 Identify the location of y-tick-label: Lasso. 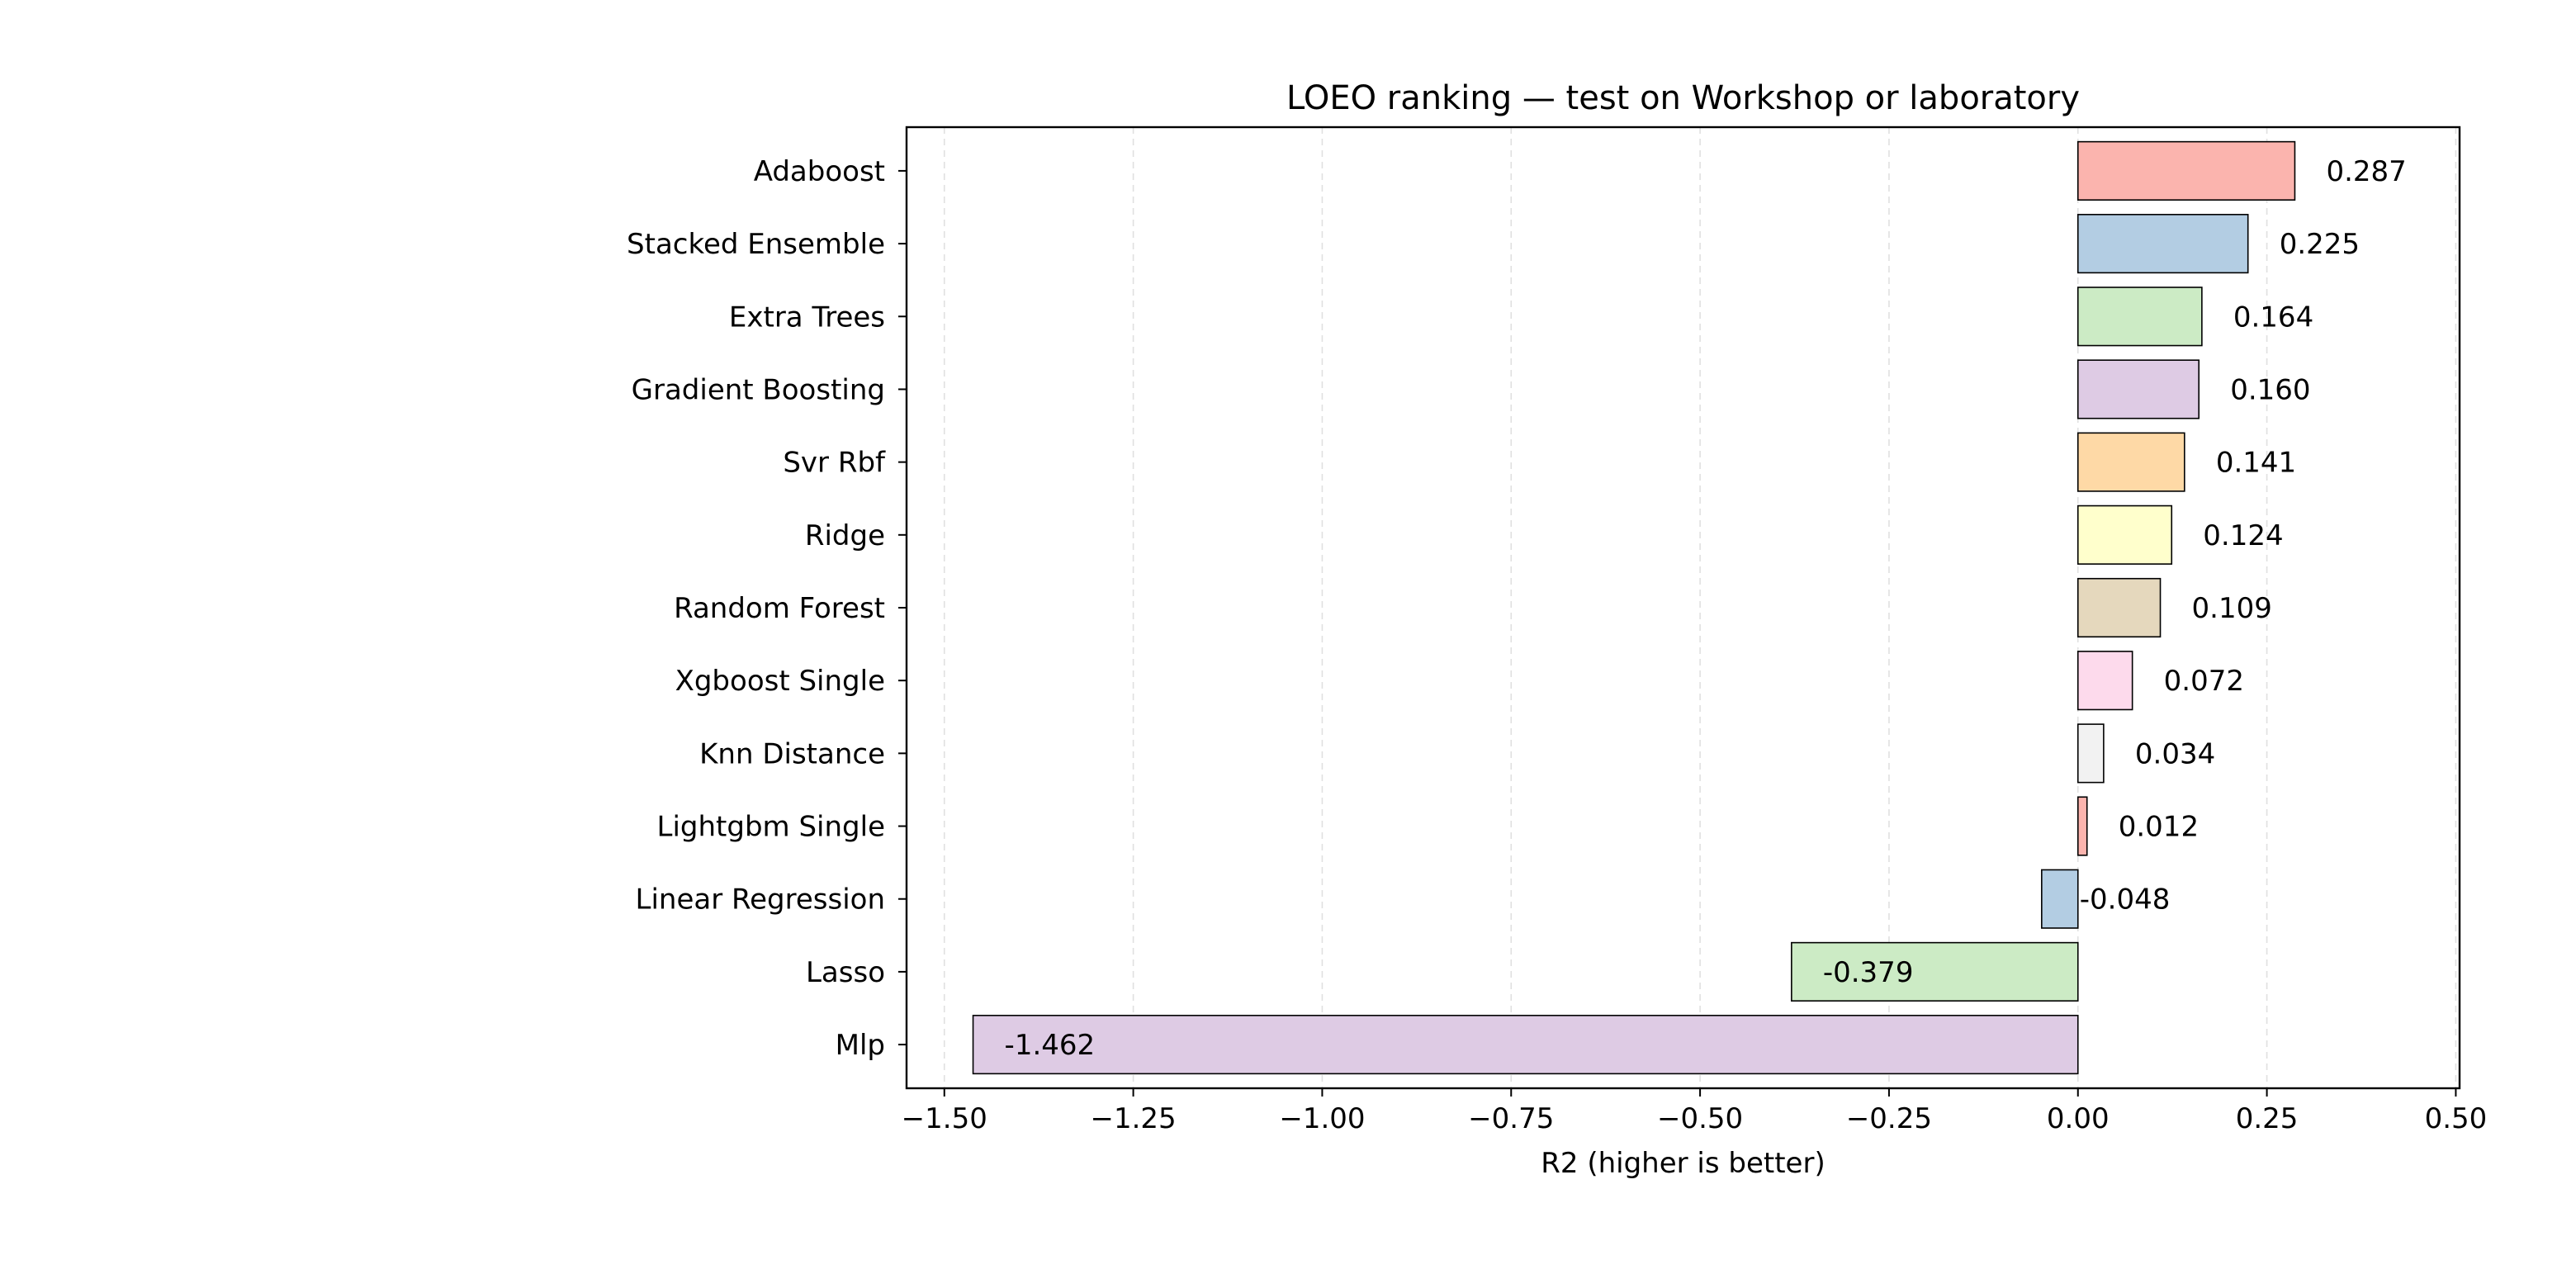
(845, 973).